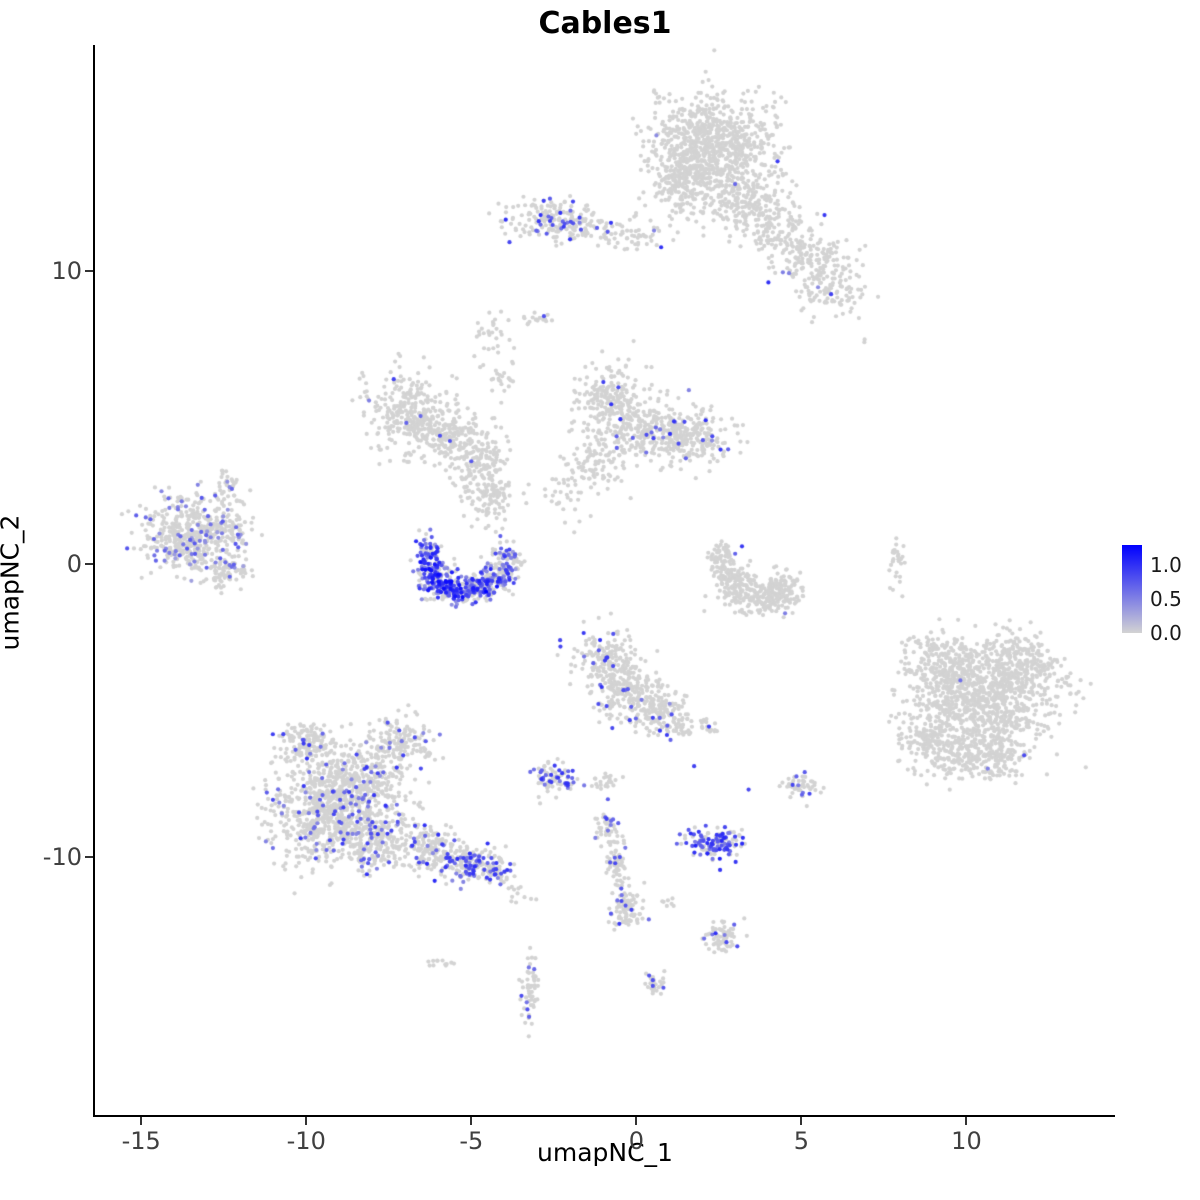 Image resolution: width=1200 pixels, height=1200 pixels. I want to click on x-tick-label: 0, so click(636, 1141).